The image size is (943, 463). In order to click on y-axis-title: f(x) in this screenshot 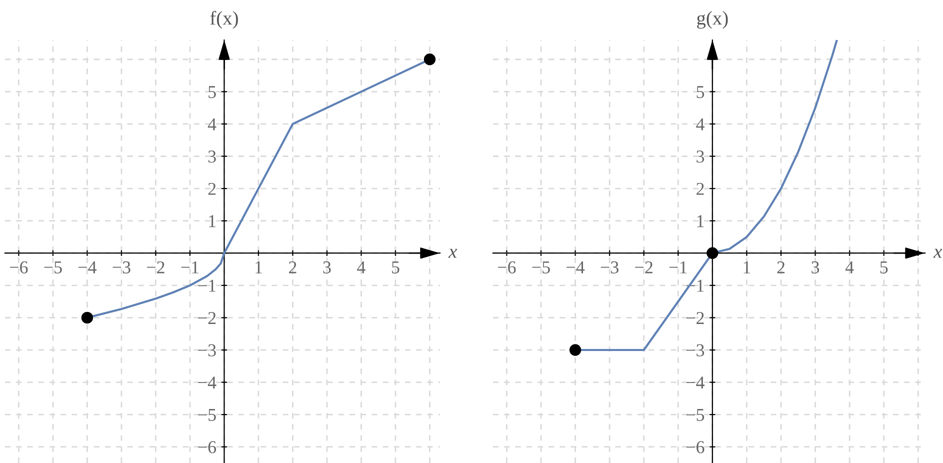, I will do `click(224, 19)`.